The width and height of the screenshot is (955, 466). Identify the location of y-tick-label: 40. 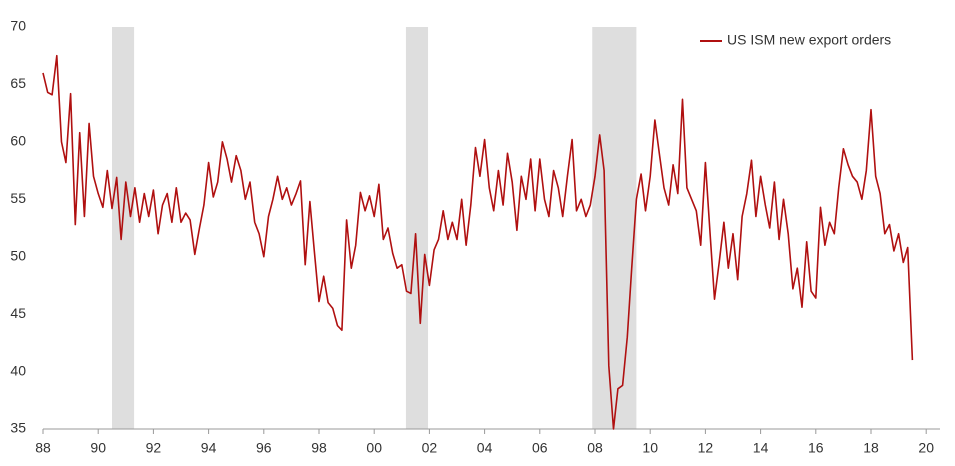
(18, 370).